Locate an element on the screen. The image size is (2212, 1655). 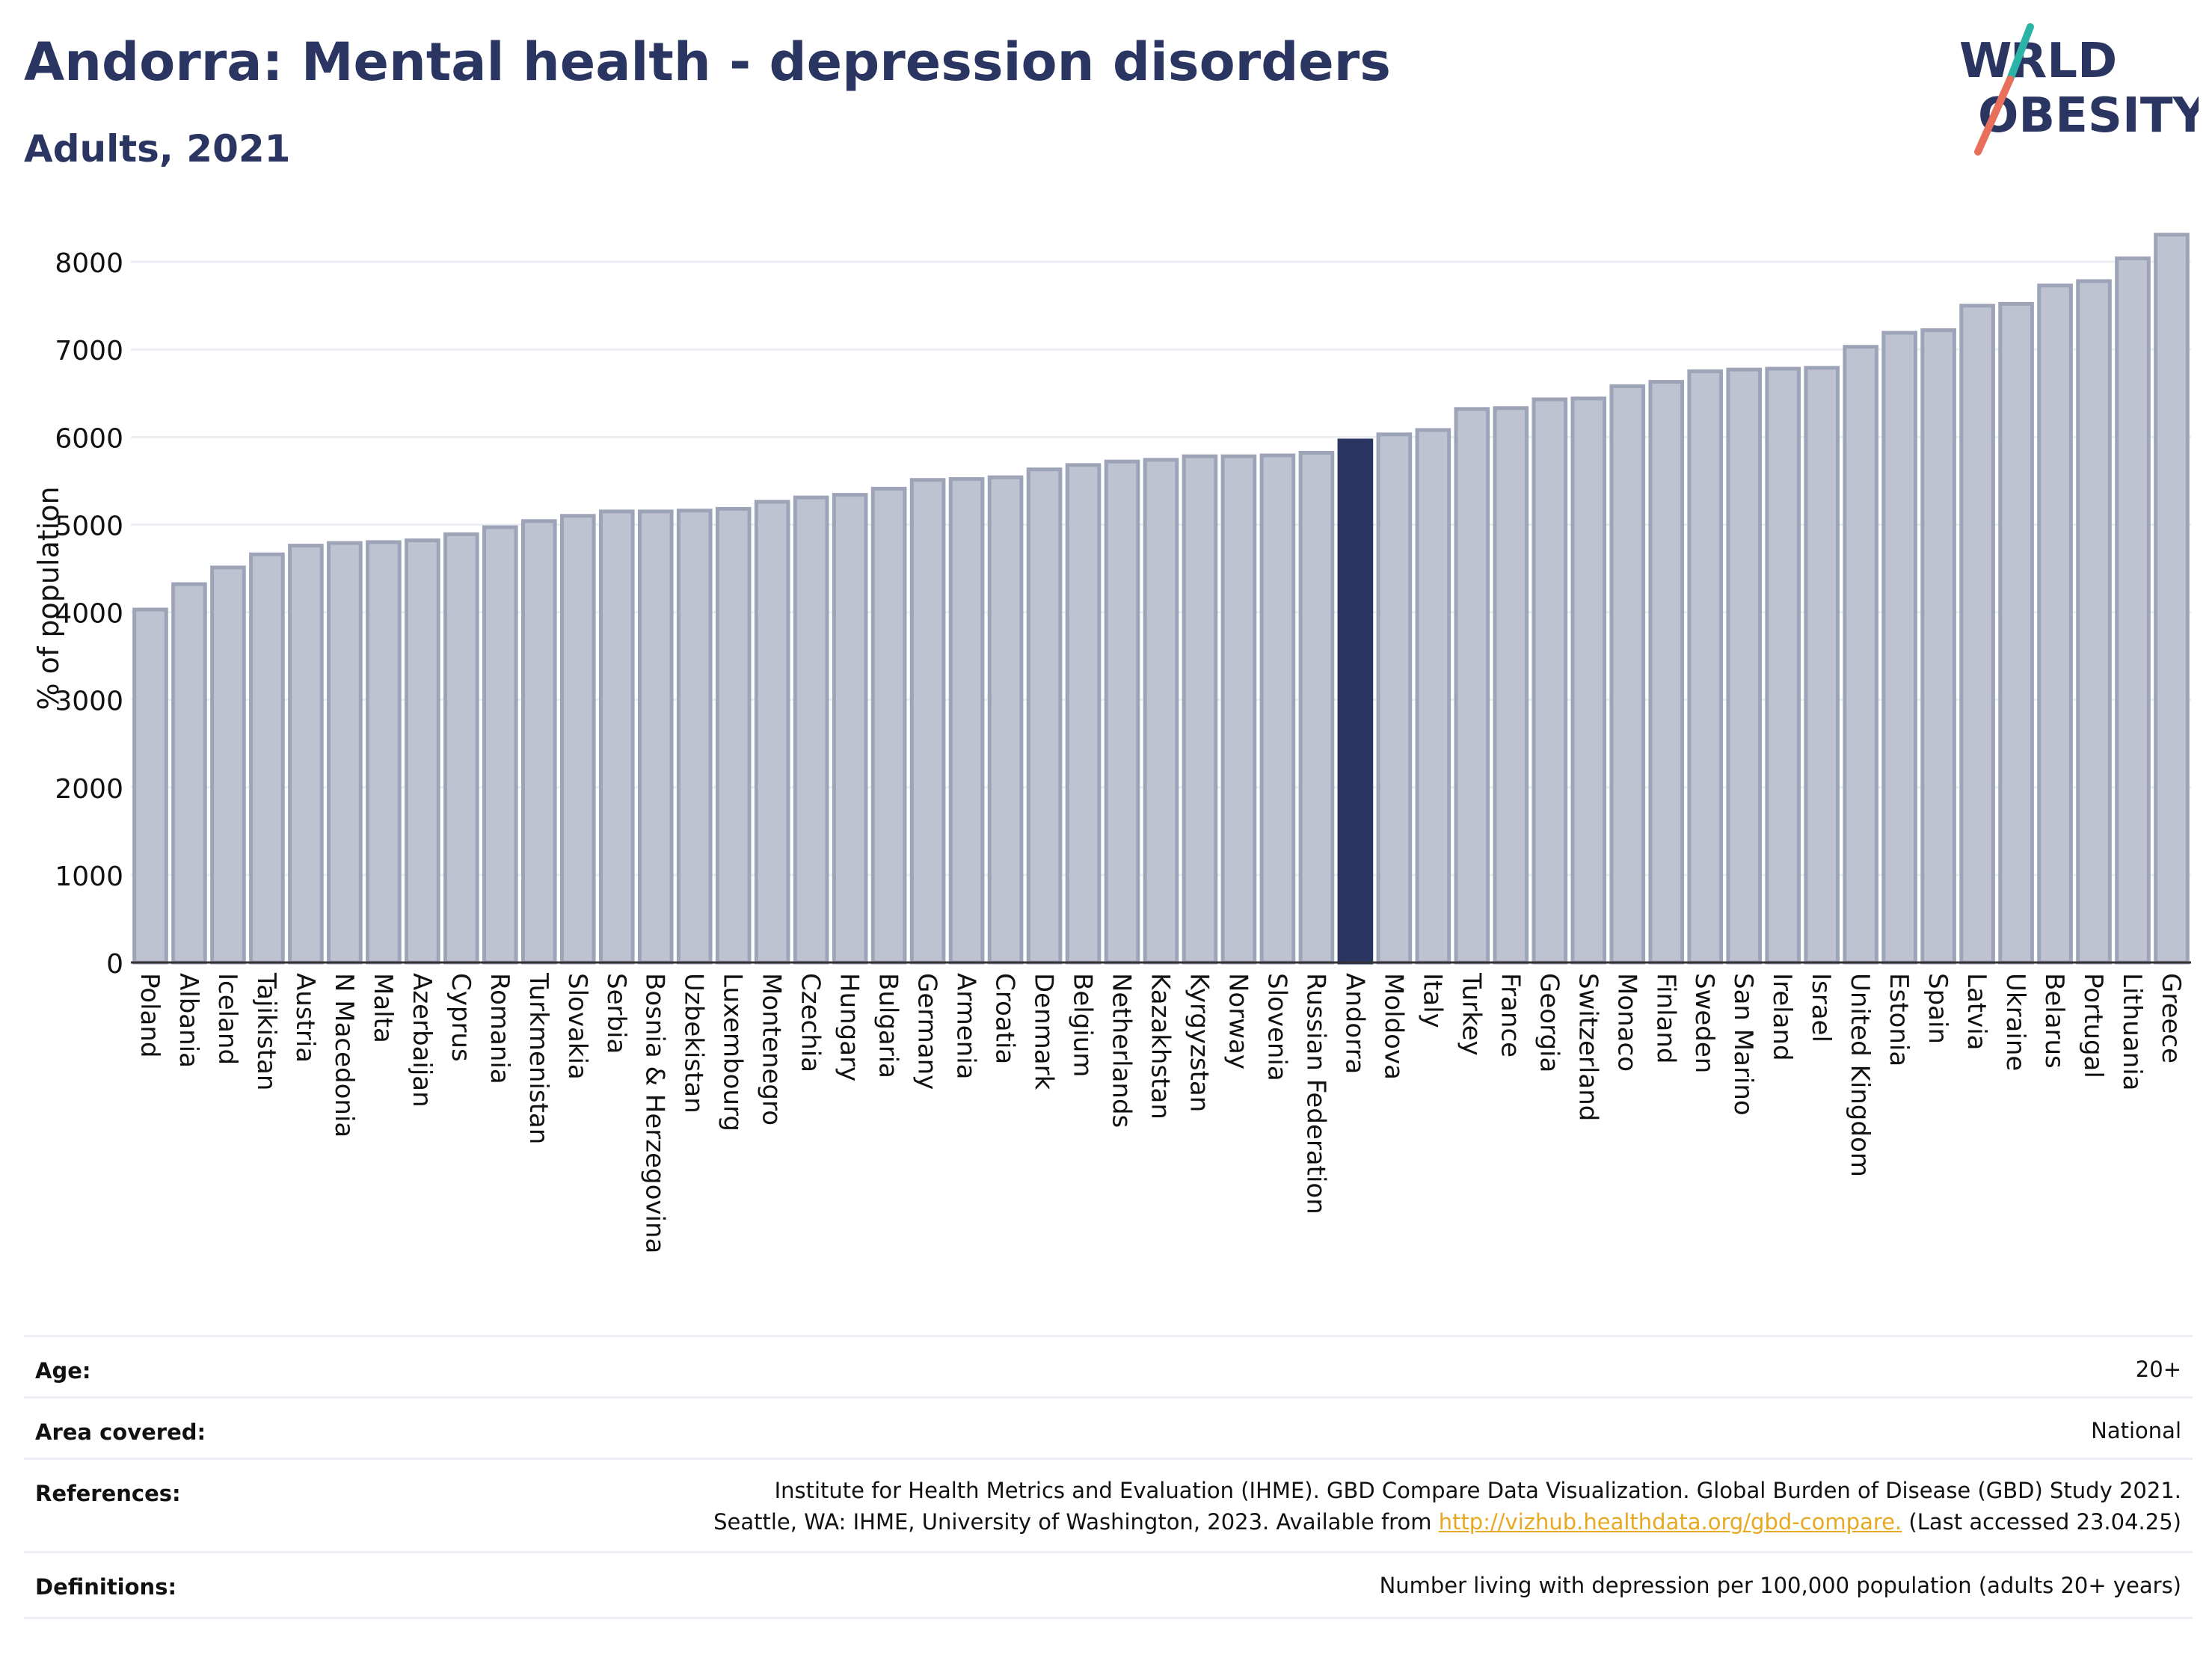
x-tick-label: Latvia is located at coordinates (1976, 1012).